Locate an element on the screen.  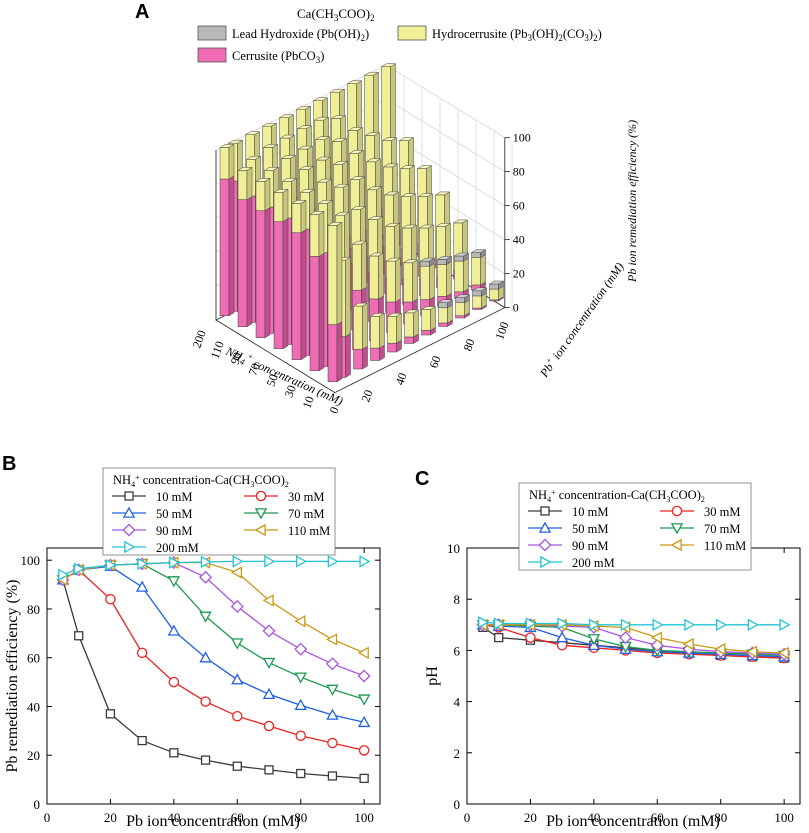
y-tick-label: 80 is located at coordinates (468, 345).